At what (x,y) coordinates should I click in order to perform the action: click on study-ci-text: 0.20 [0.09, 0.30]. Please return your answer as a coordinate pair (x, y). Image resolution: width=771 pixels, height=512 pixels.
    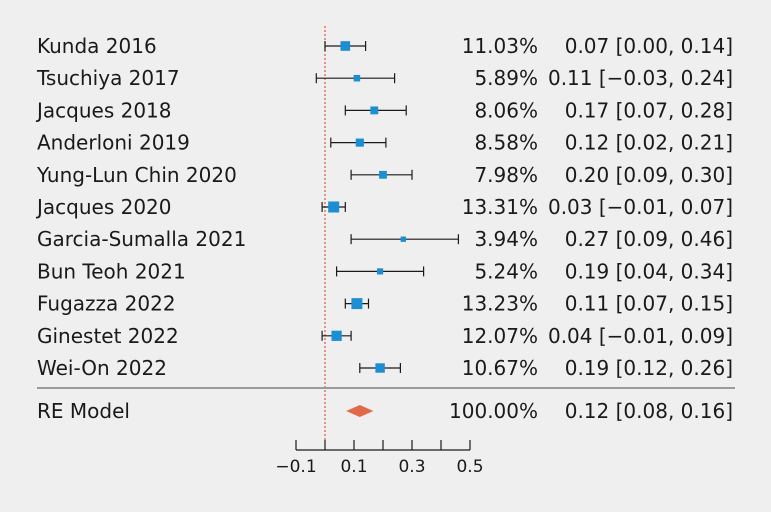
    Looking at the image, I should click on (649, 175).